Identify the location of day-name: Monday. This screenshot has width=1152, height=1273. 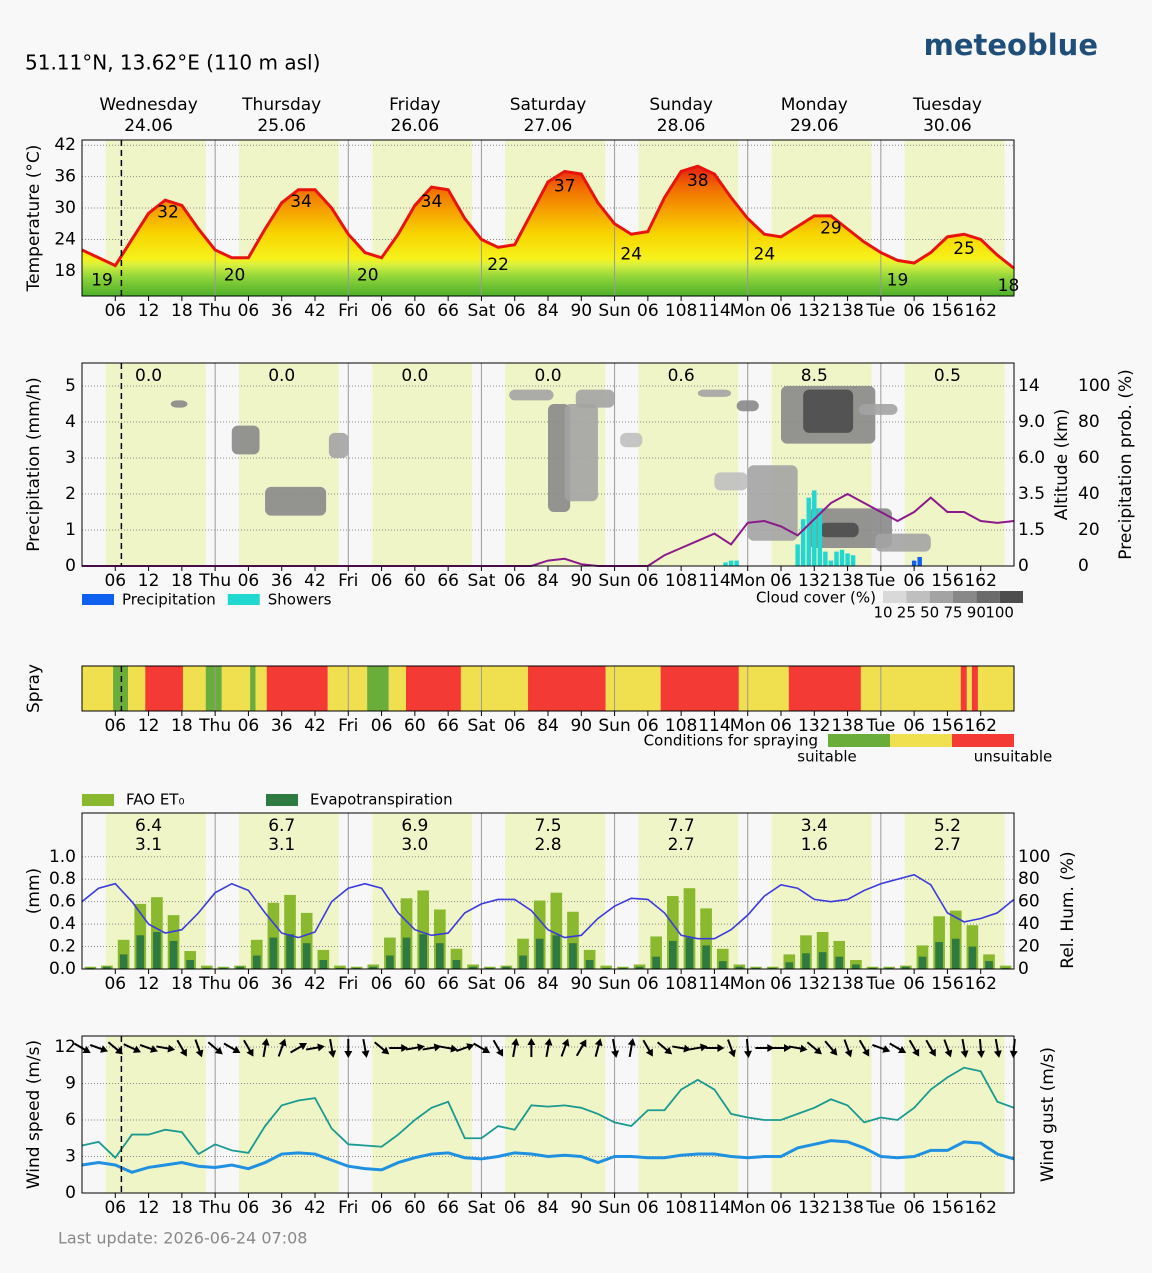
(814, 105).